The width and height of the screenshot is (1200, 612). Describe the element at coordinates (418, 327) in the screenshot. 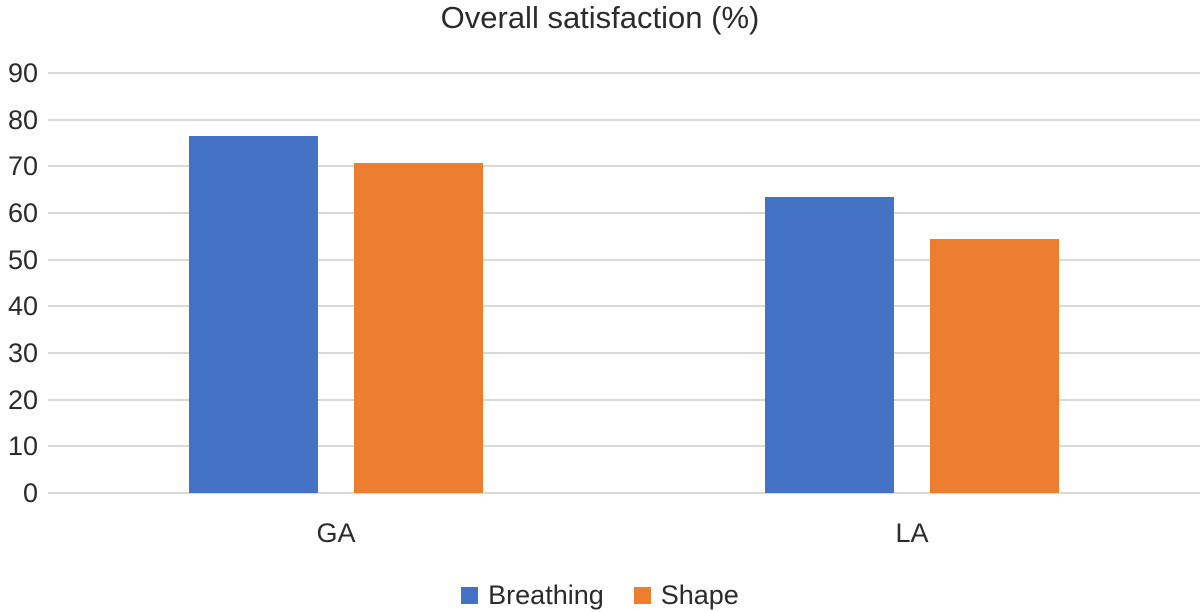

I see `bar-ga-shape` at that location.